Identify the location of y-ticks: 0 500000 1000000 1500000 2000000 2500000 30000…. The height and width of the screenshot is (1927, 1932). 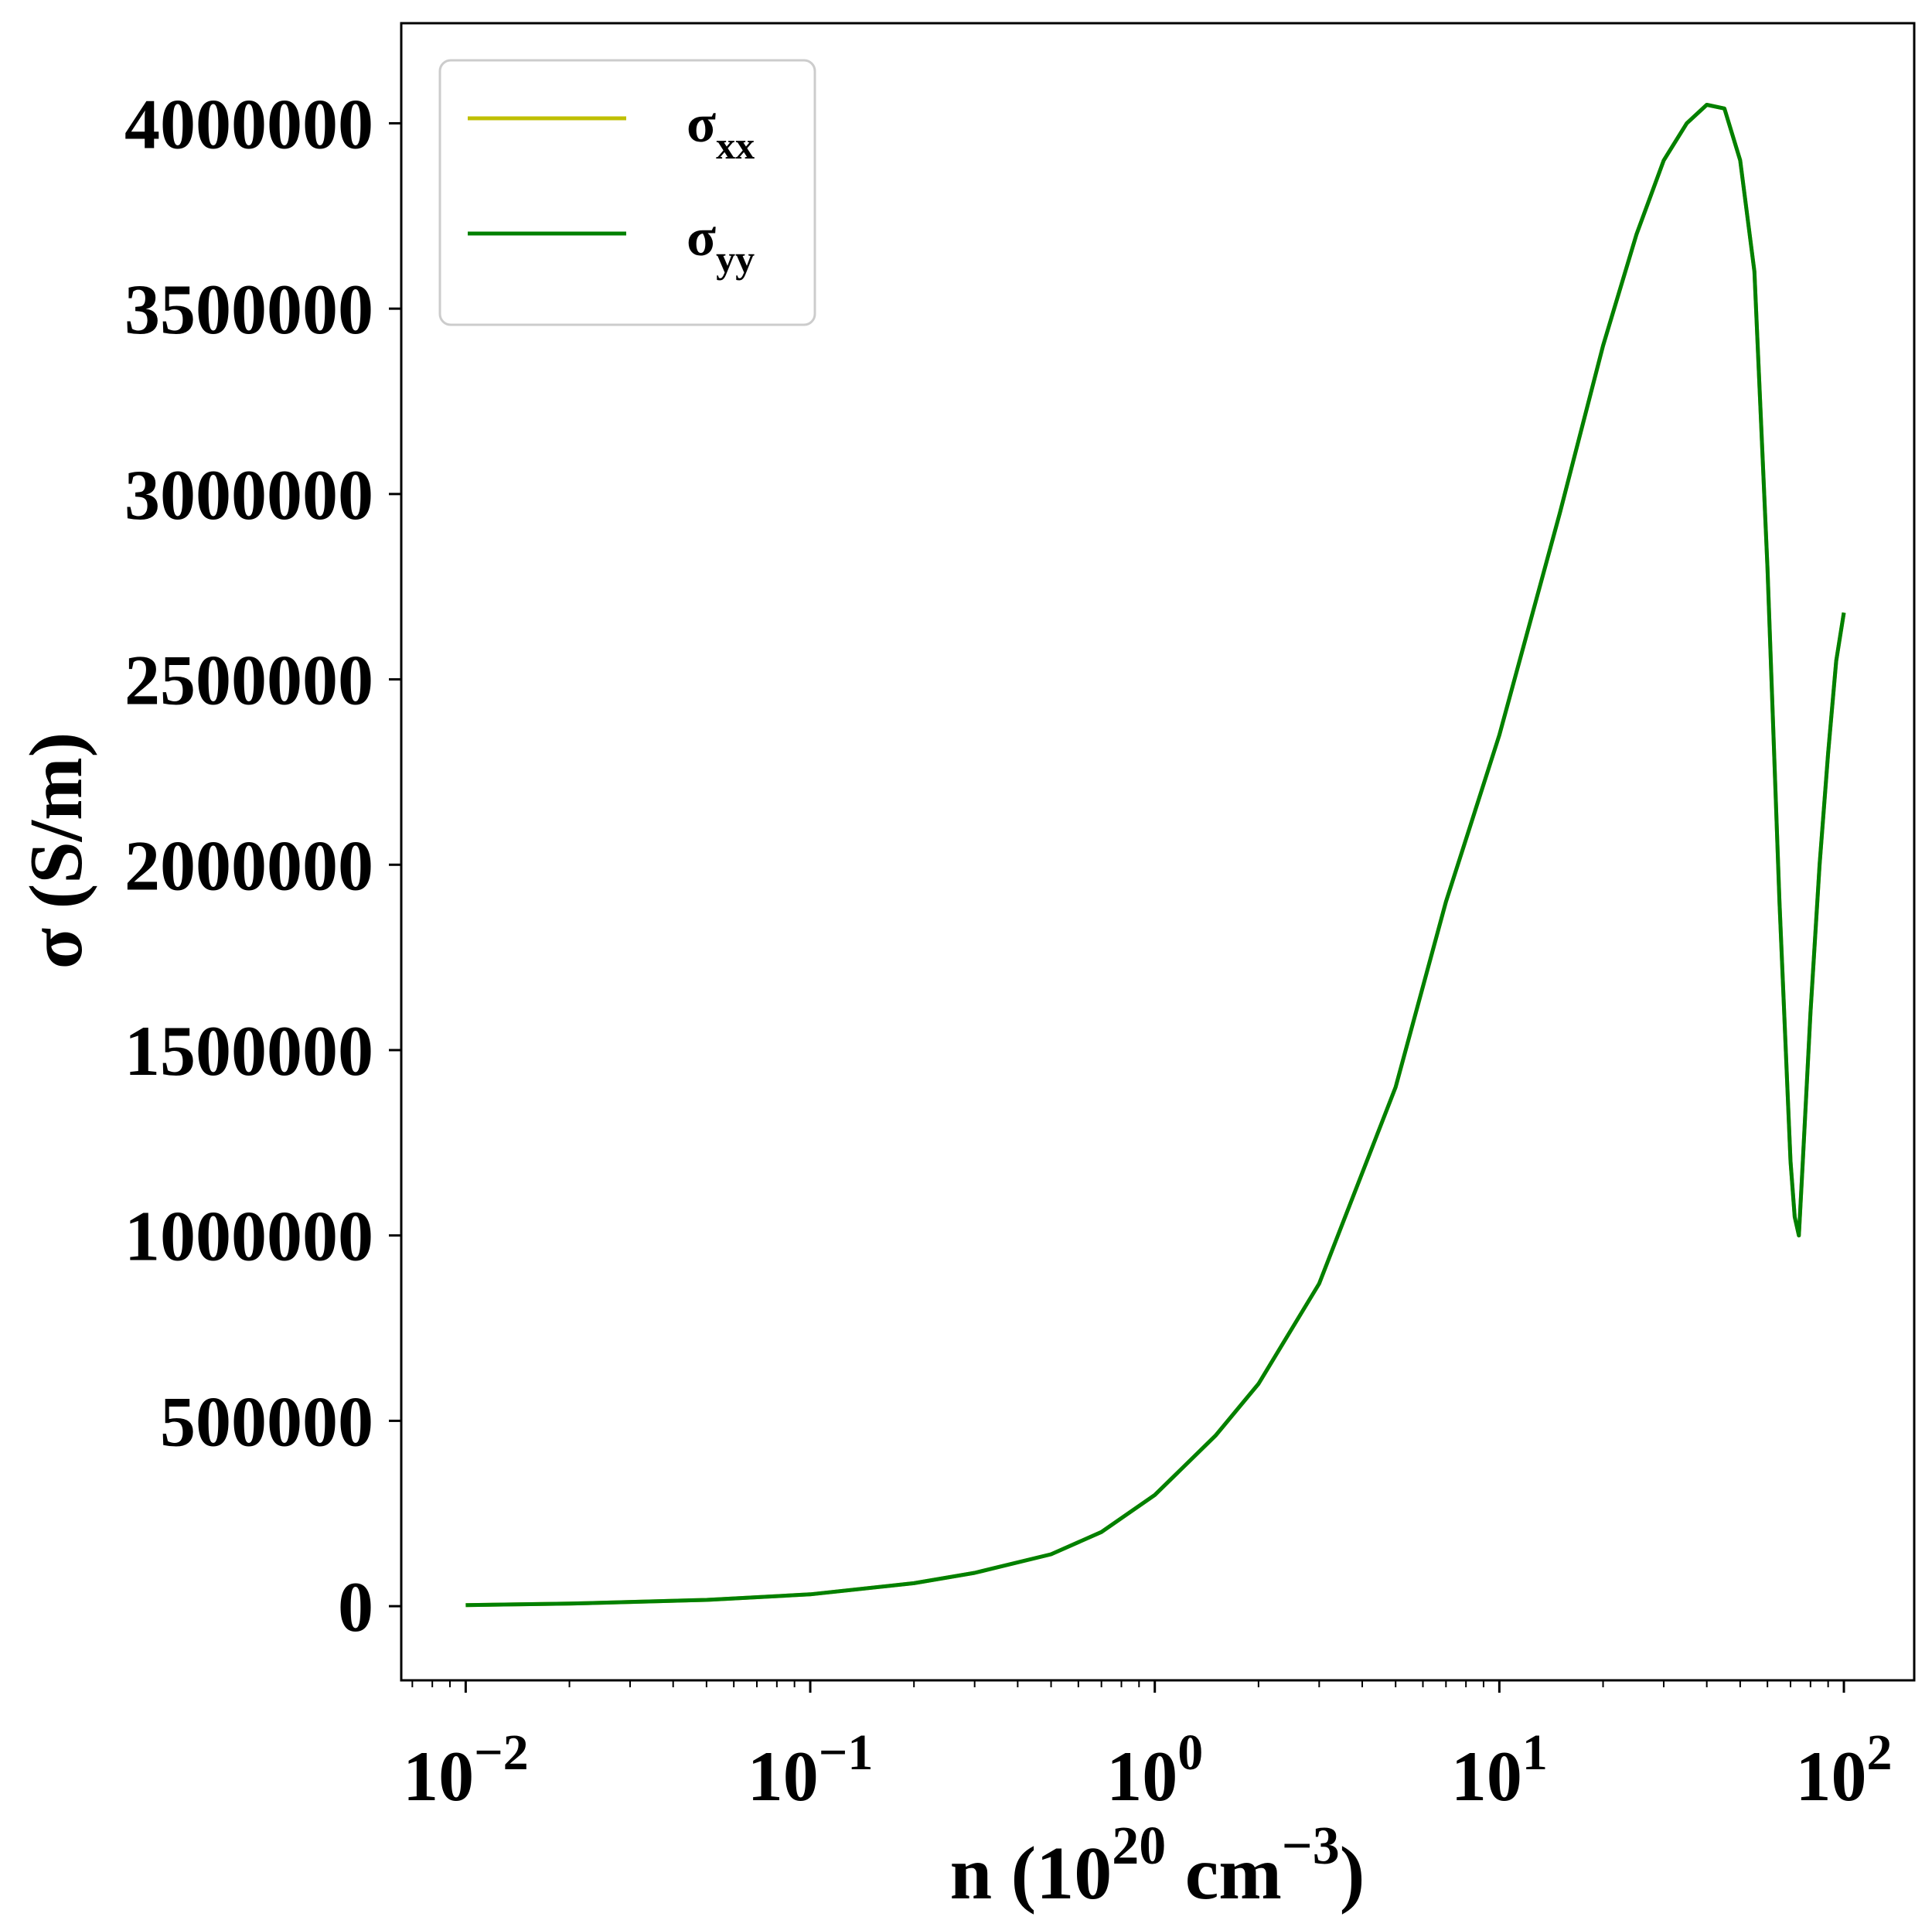
(262, 865).